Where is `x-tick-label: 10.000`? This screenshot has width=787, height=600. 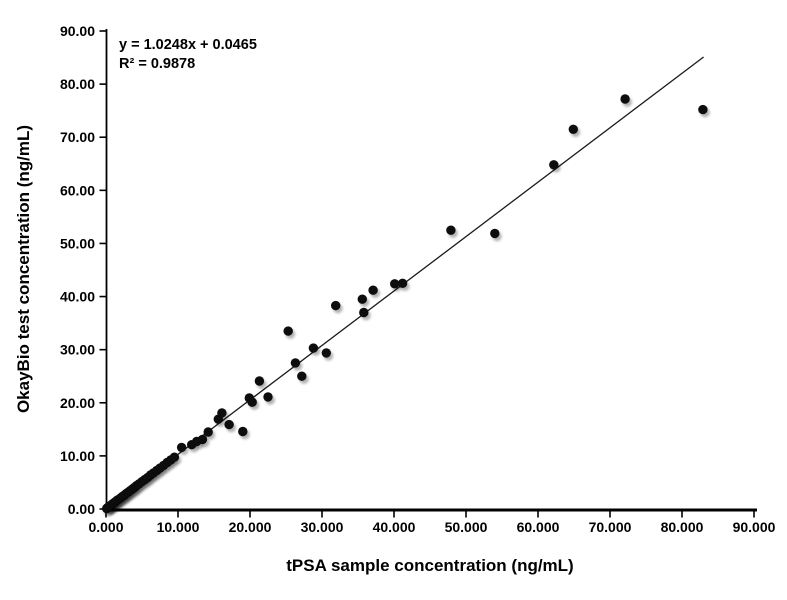
x-tick-label: 10.000 is located at coordinates (178, 527).